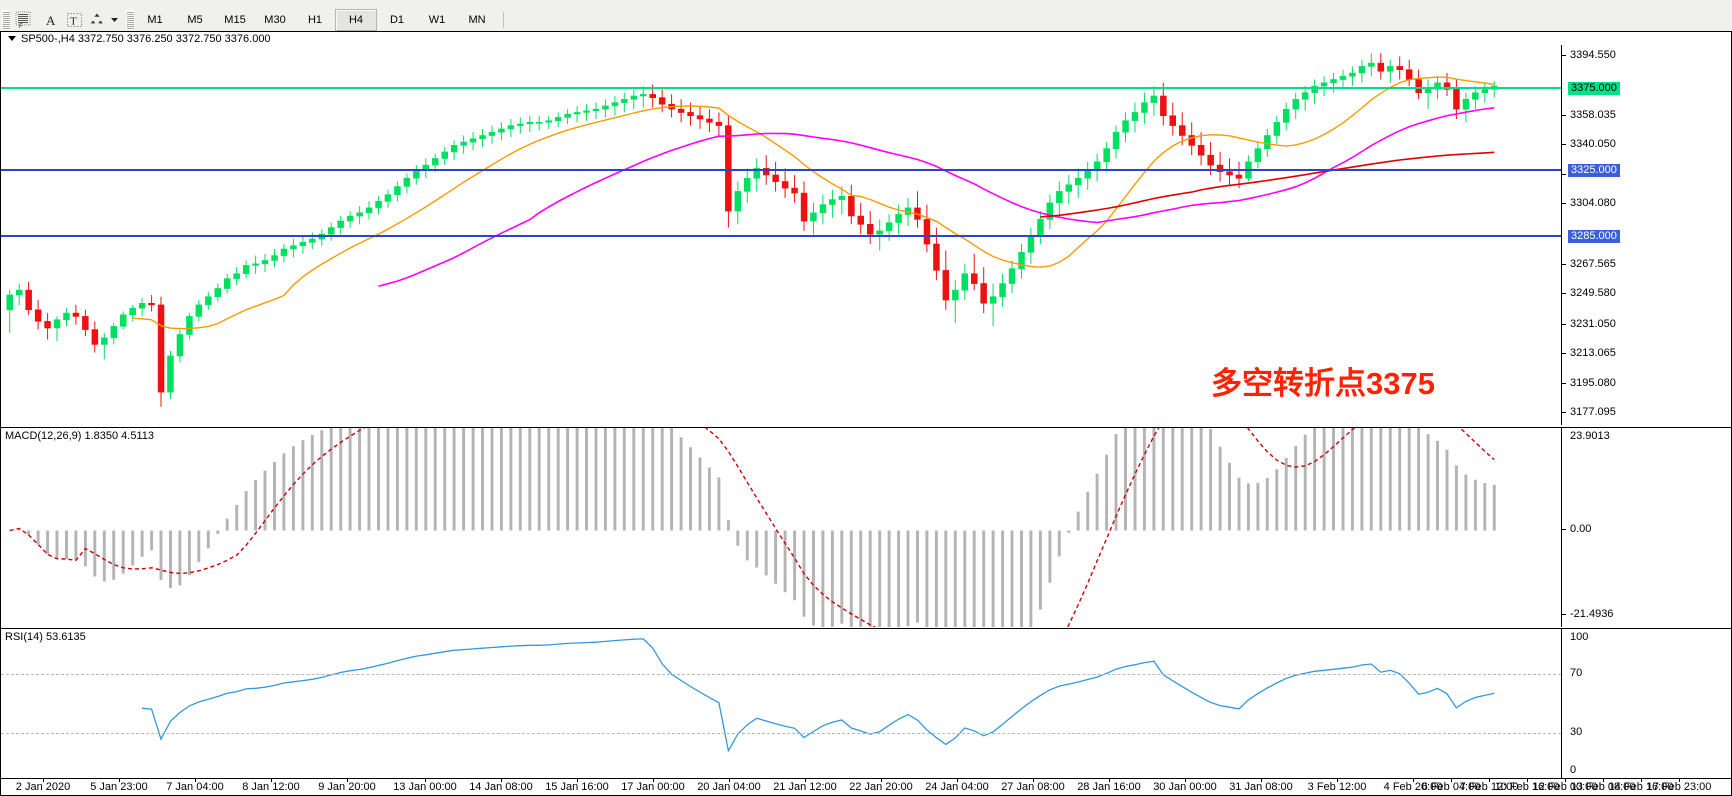 This screenshot has height=796, width=1732. Describe the element at coordinates (501, 787) in the screenshot. I see `time-axis-label: 14 Jan 08:00` at that location.